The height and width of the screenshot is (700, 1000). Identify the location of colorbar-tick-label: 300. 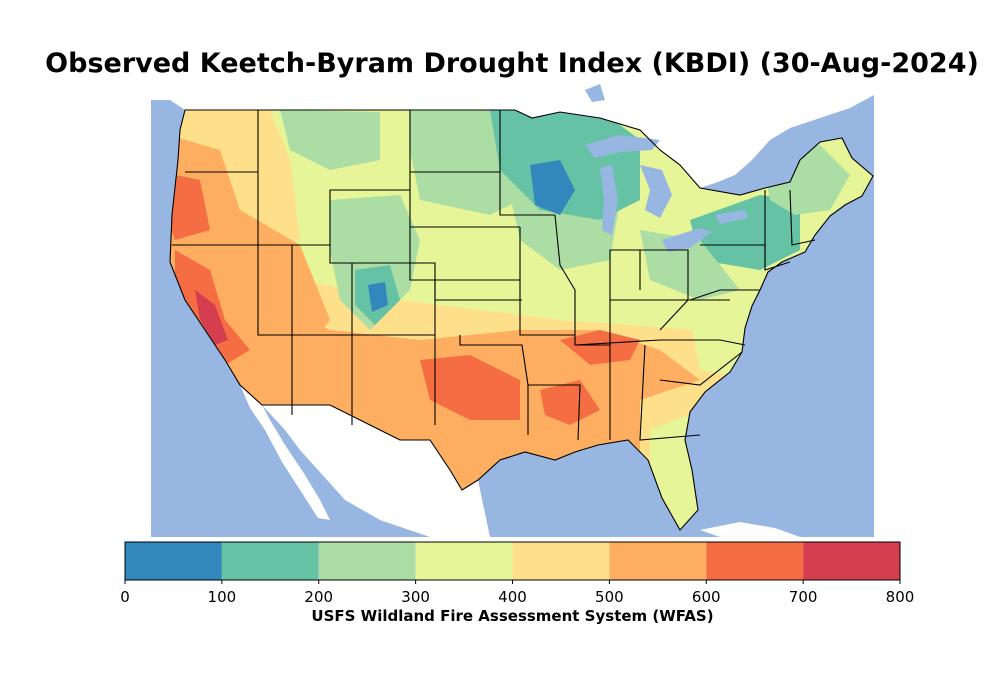
(415, 597).